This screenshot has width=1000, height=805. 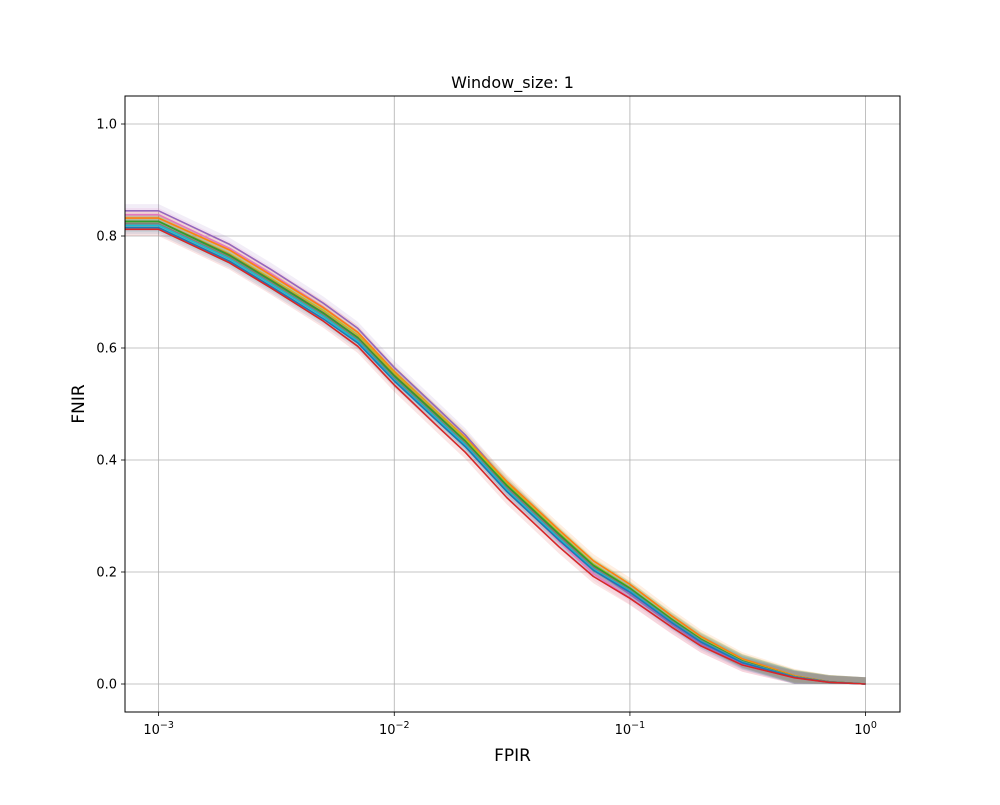 I want to click on x-tick-label: 10⁻², so click(x=394, y=729).